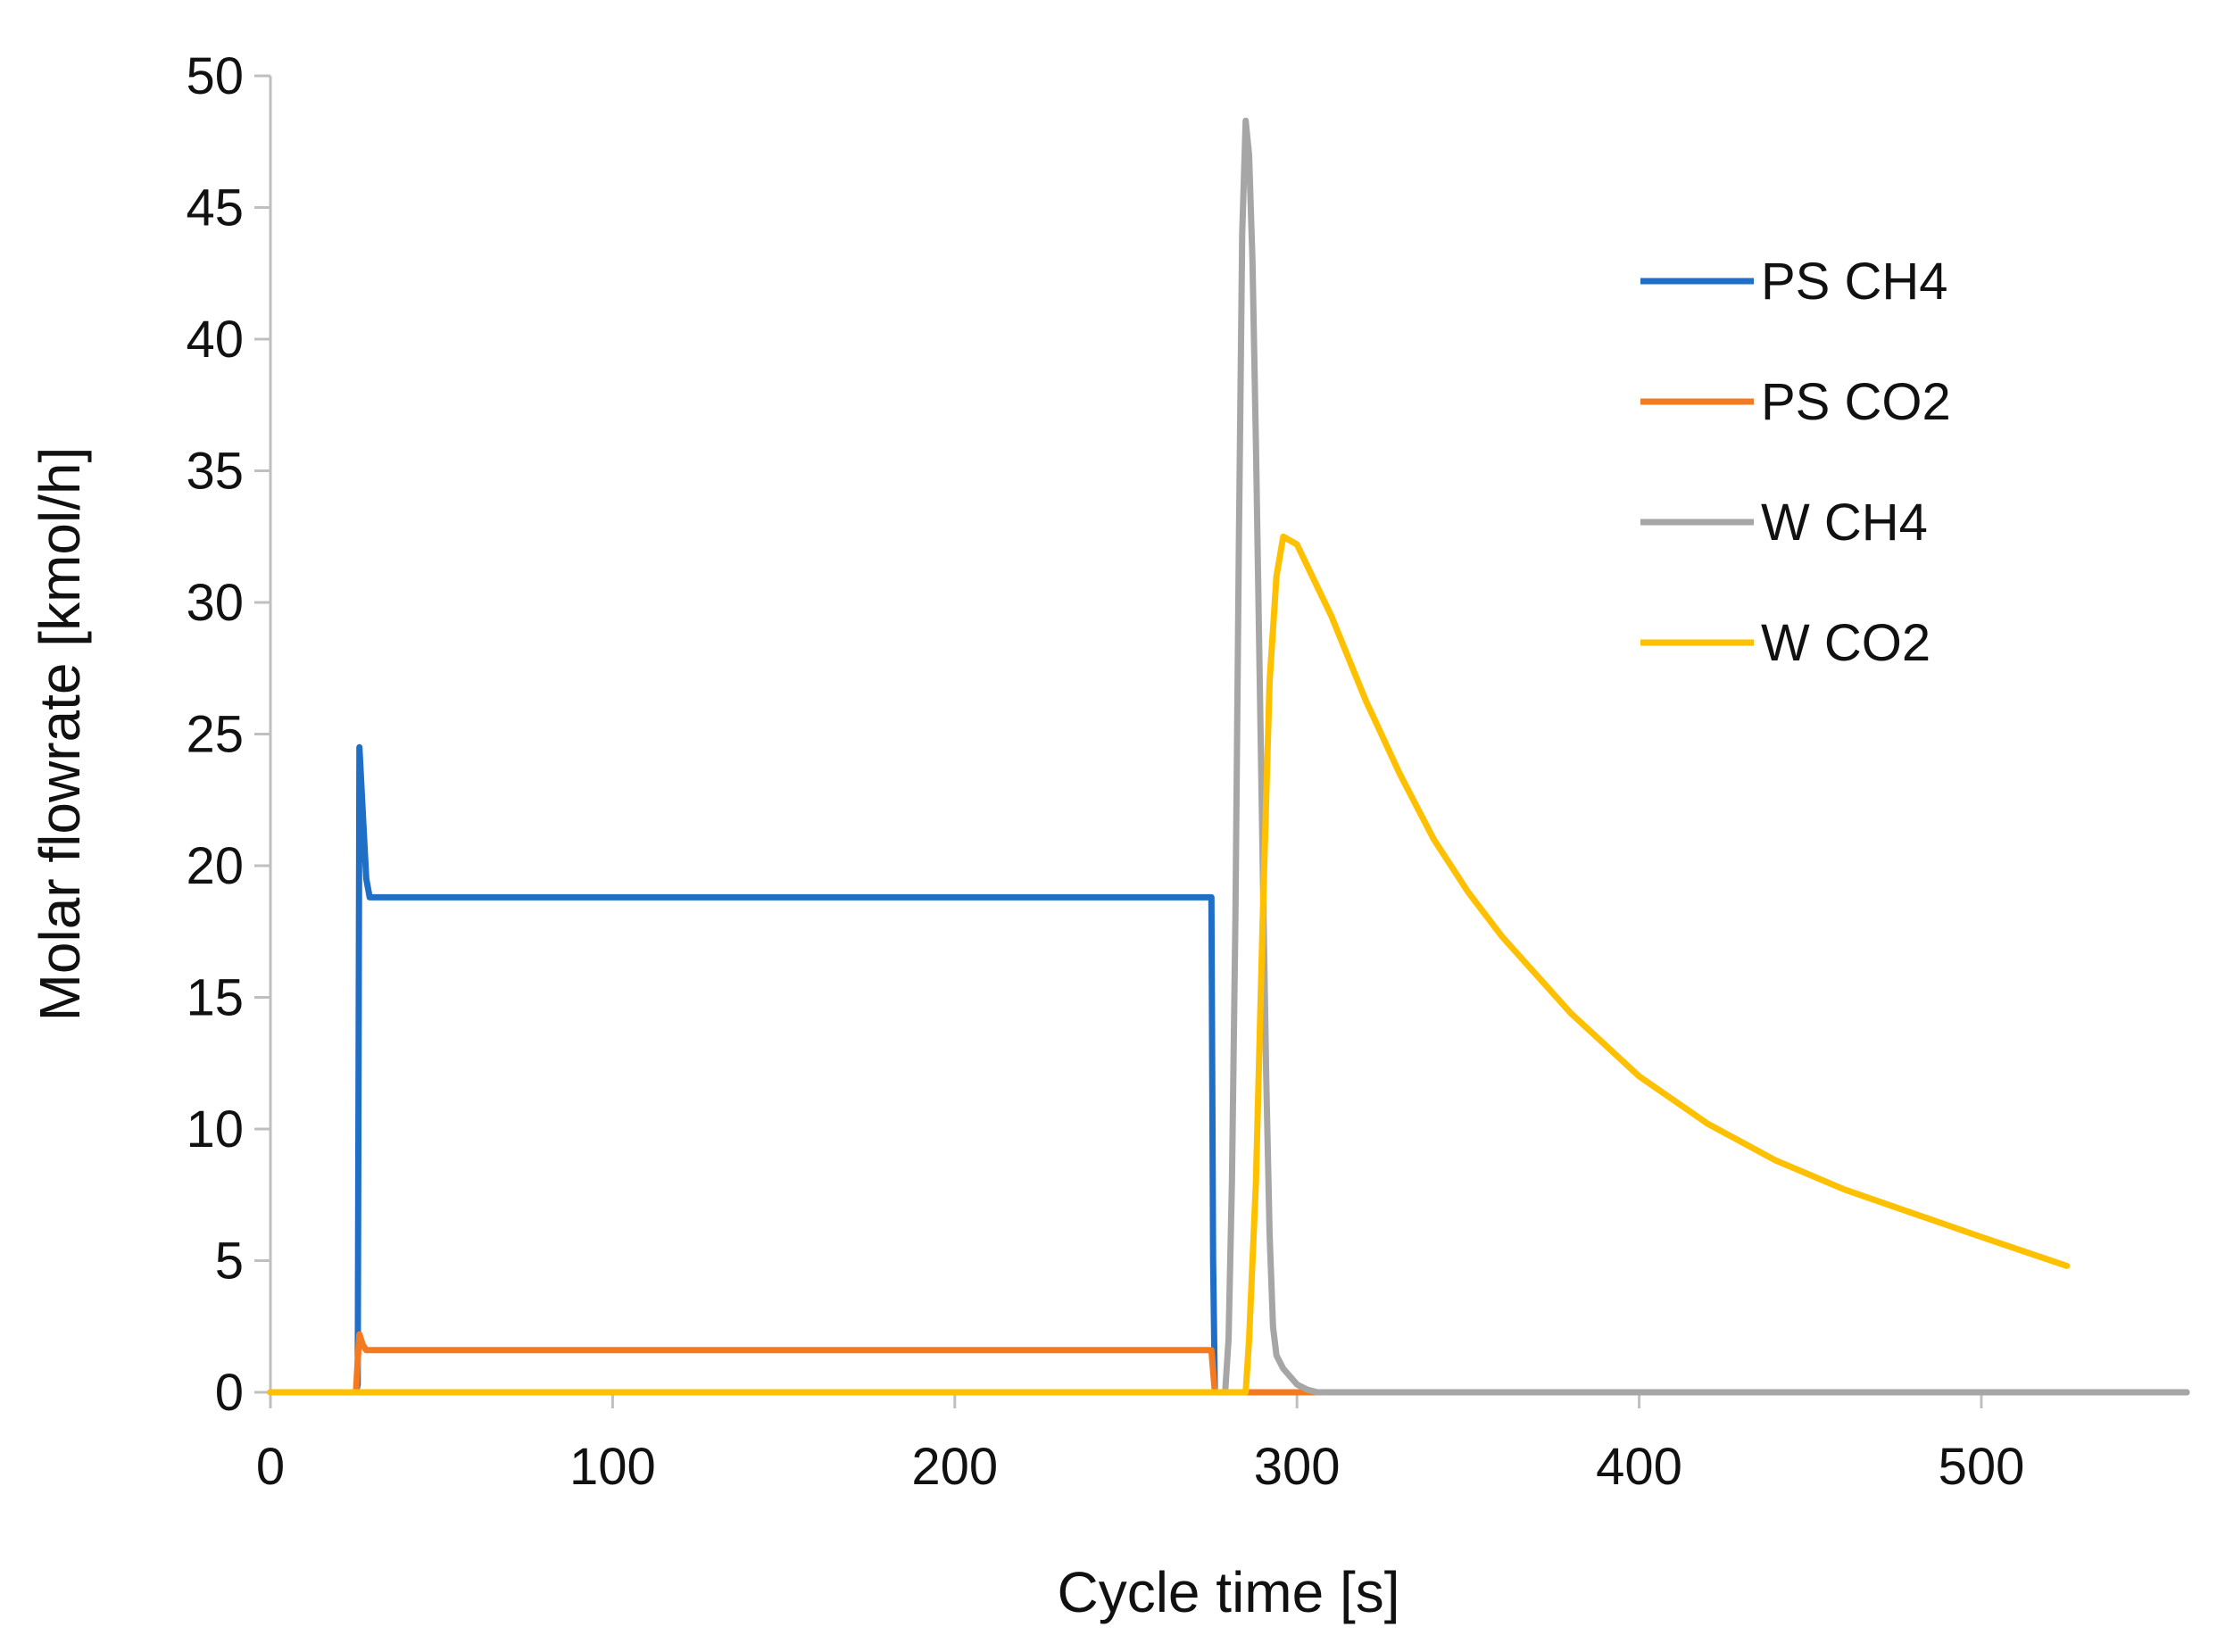 The image size is (2217, 1652). I want to click on x-tick-label: 0, so click(270, 1467).